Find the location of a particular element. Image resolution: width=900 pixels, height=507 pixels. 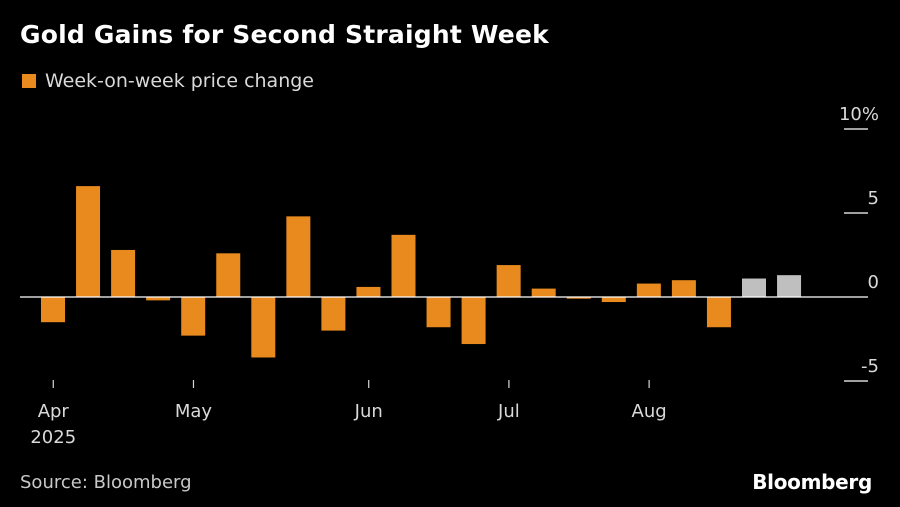

legend-swatch is located at coordinates (29, 81).